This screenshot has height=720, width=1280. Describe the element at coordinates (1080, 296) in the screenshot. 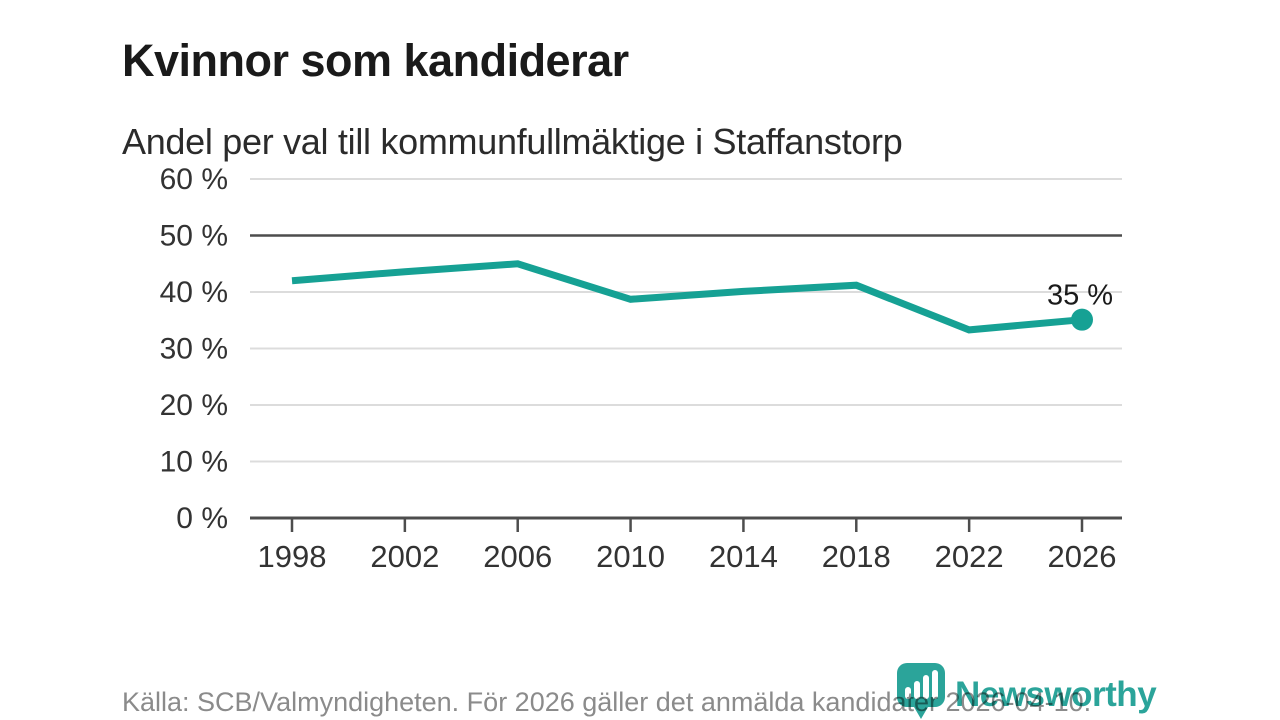

I see `end-point-label: 35 %` at that location.